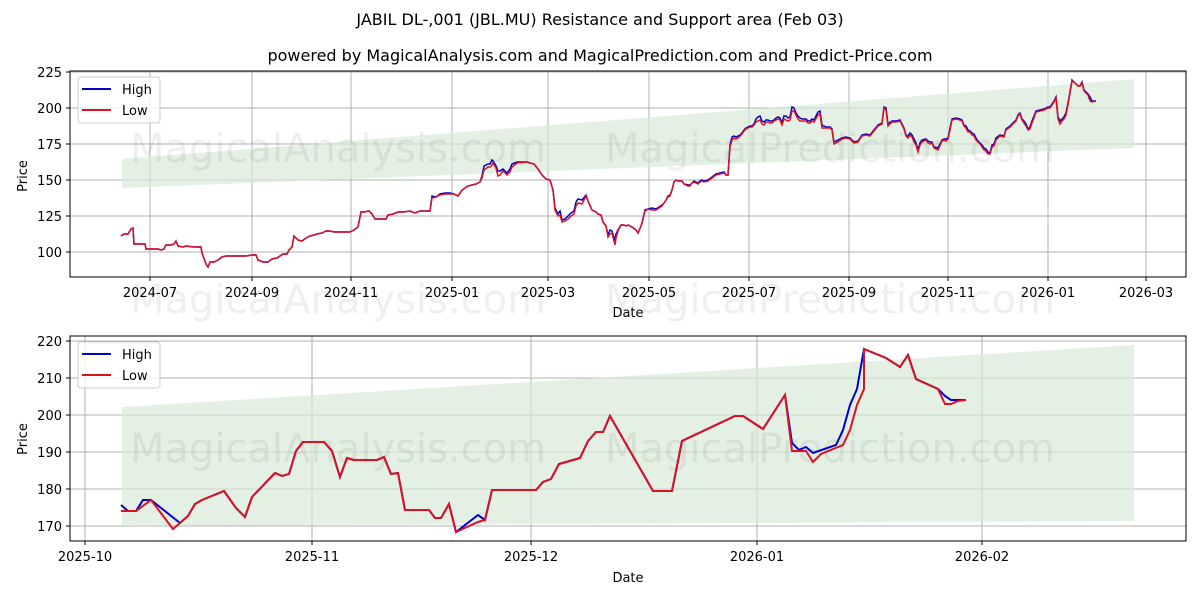  Describe the element at coordinates (627, 313) in the screenshot. I see `top-x-axis-label: Date` at that location.